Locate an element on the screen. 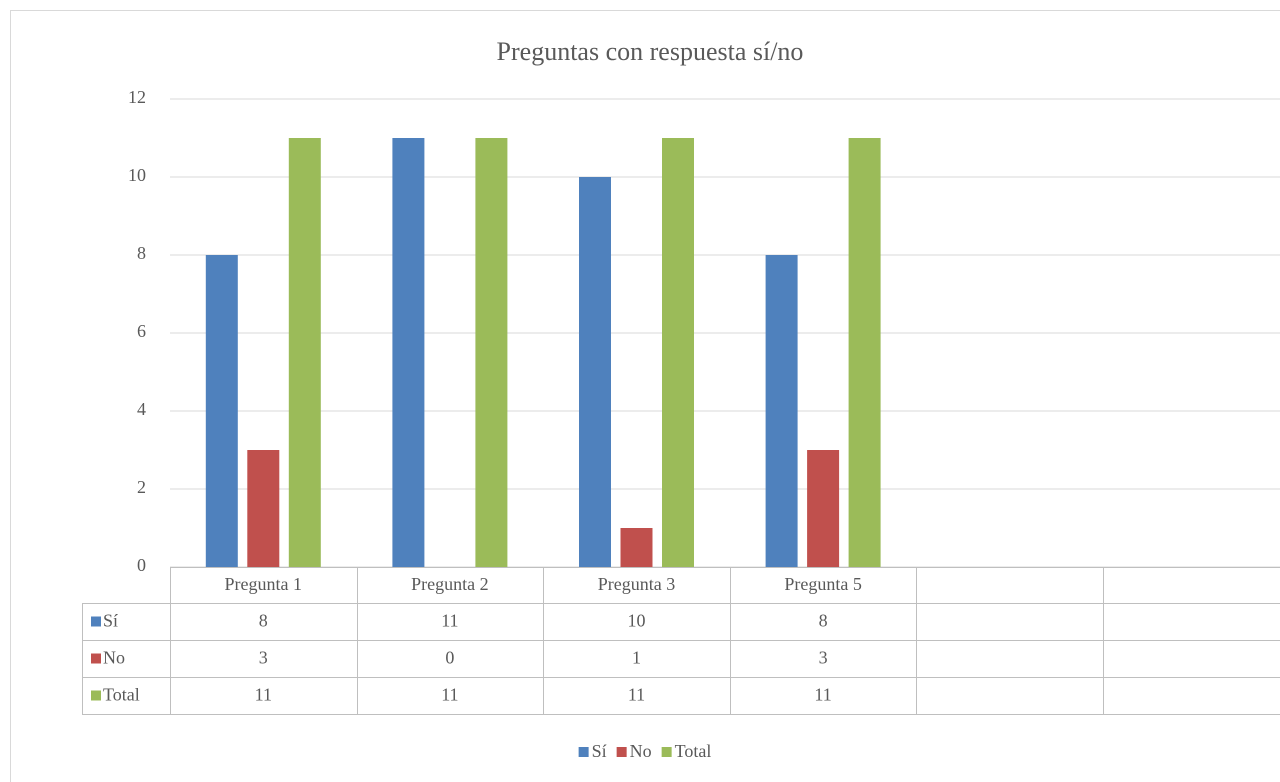 The image size is (1280, 782). x-tick-label: Pregunta 1 is located at coordinates (263, 584).